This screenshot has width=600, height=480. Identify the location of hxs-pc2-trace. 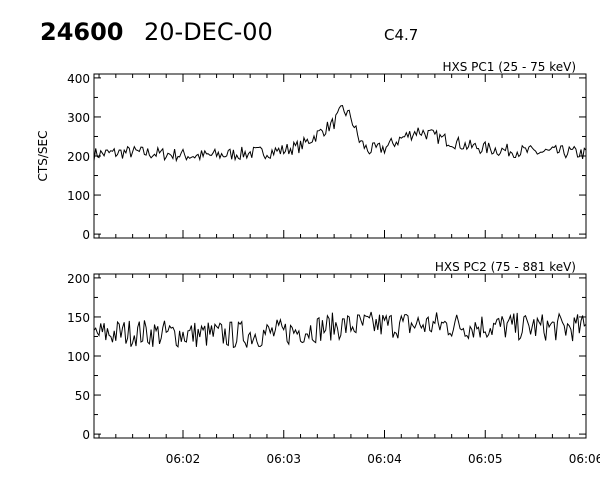
(340, 330).